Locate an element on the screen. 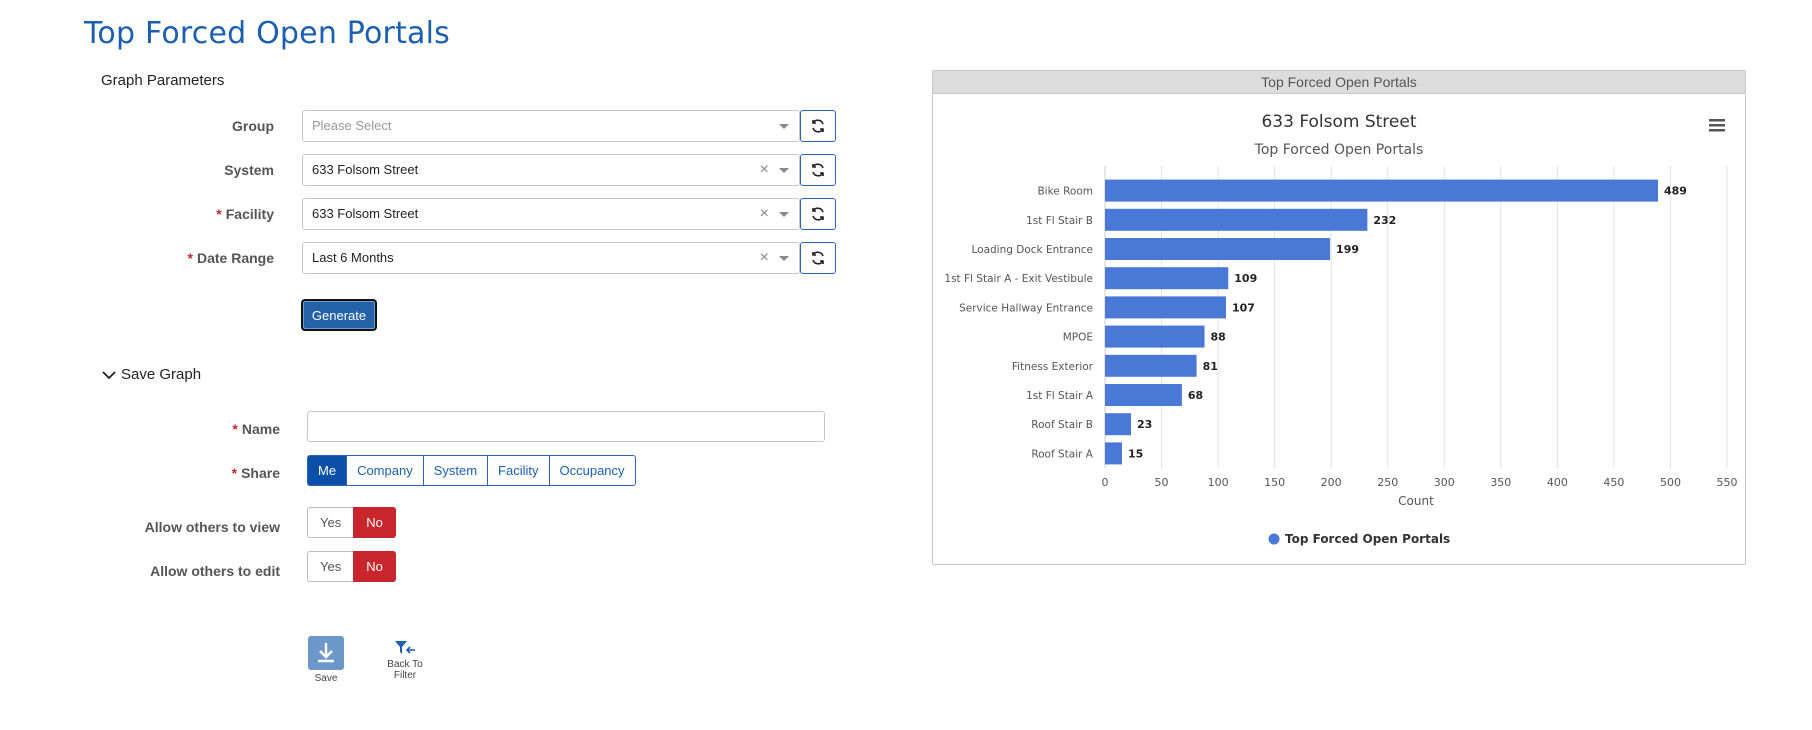 This screenshot has height=730, width=1812. x-tick-label: 0 is located at coordinates (1105, 482).